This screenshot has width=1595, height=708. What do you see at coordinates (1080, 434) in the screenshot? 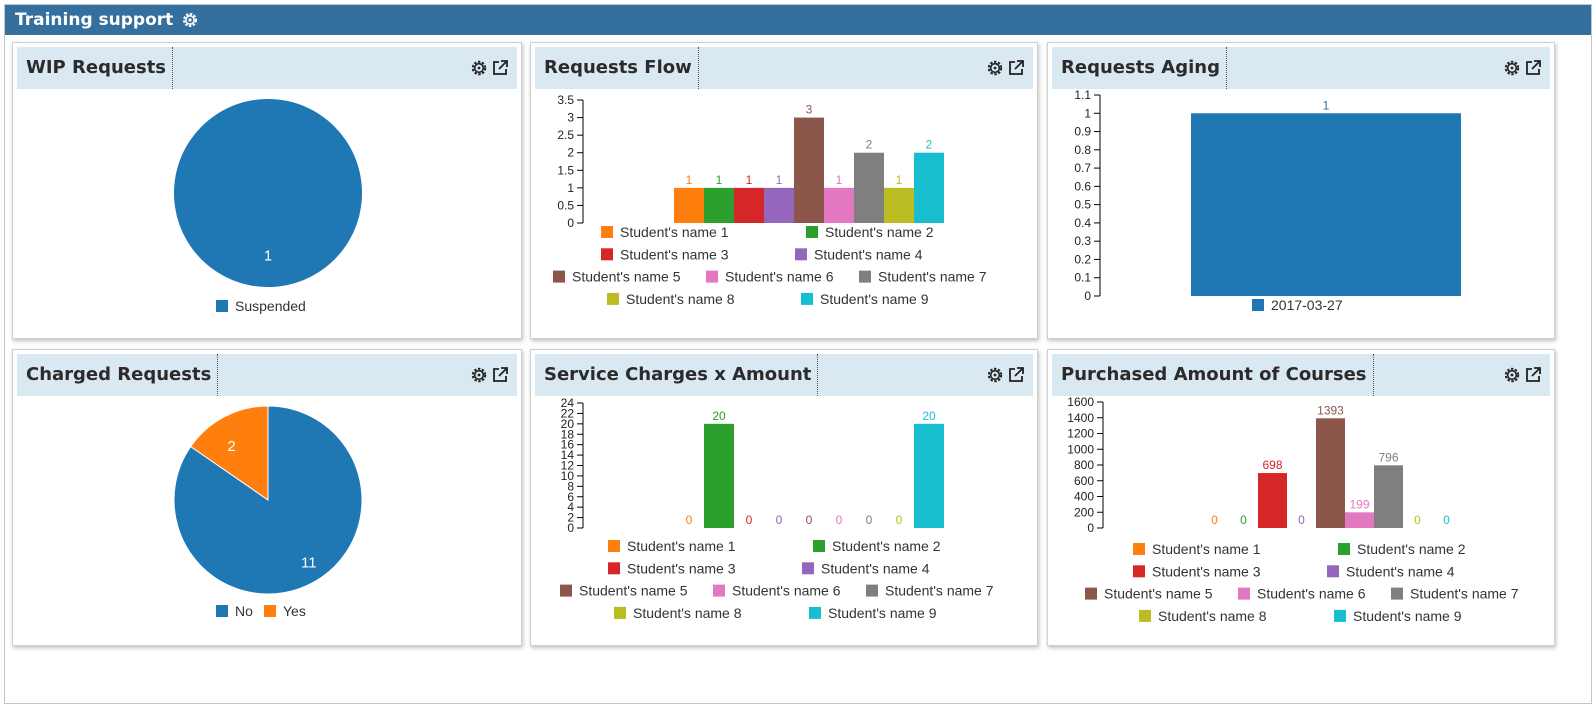
I see `y-tick-label: 1200` at bounding box center [1080, 434].